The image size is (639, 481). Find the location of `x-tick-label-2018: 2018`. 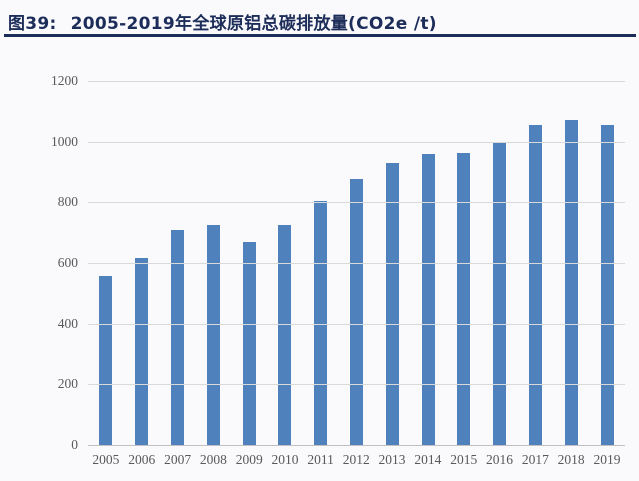

x-tick-label-2018: 2018 is located at coordinates (571, 459).